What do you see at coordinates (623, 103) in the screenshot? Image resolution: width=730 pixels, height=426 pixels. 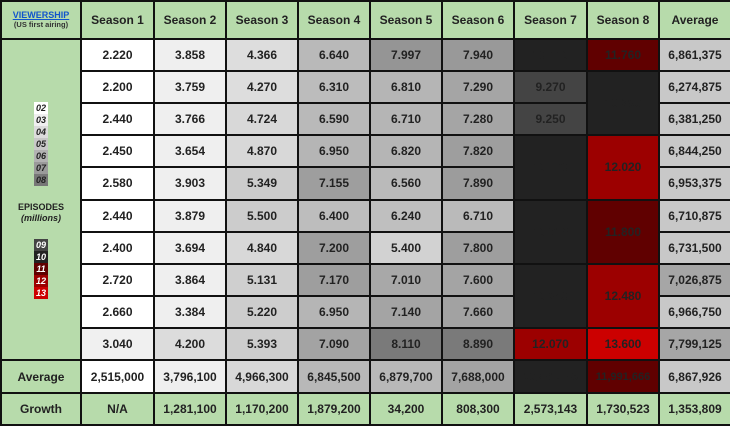 I see `cell: 10.290` at bounding box center [623, 103].